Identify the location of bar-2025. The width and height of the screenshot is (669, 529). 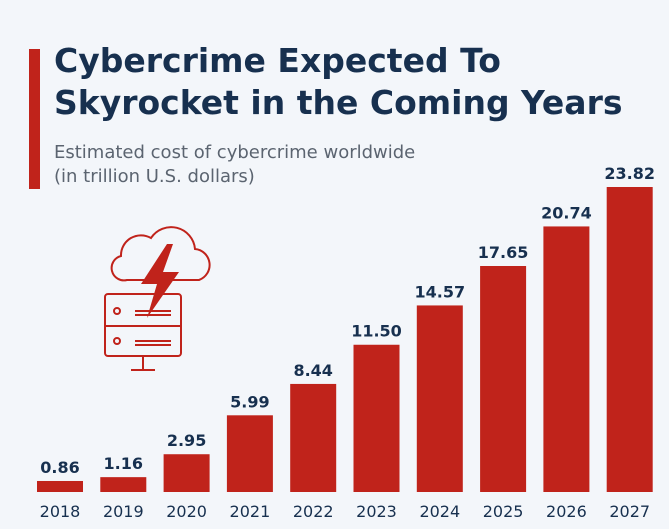
(503, 379).